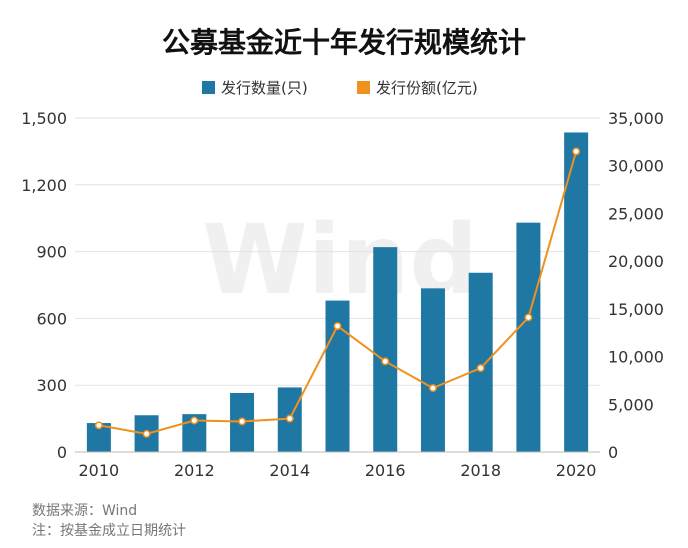 The image size is (688, 548). What do you see at coordinates (636, 261) in the screenshot?
I see `y-right-tick-label: 20,000` at bounding box center [636, 261].